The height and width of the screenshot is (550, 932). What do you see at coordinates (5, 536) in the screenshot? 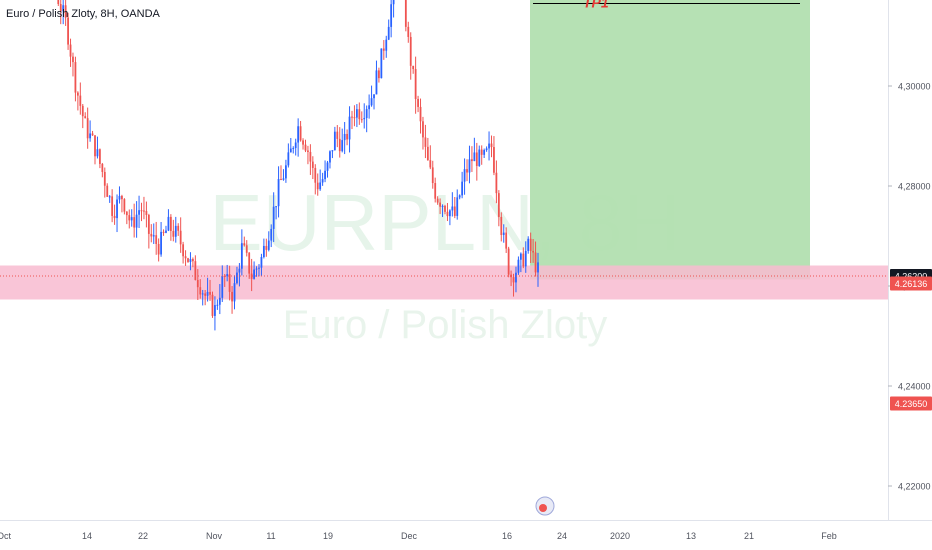
I see `x-tick-label: Oct` at bounding box center [5, 536].